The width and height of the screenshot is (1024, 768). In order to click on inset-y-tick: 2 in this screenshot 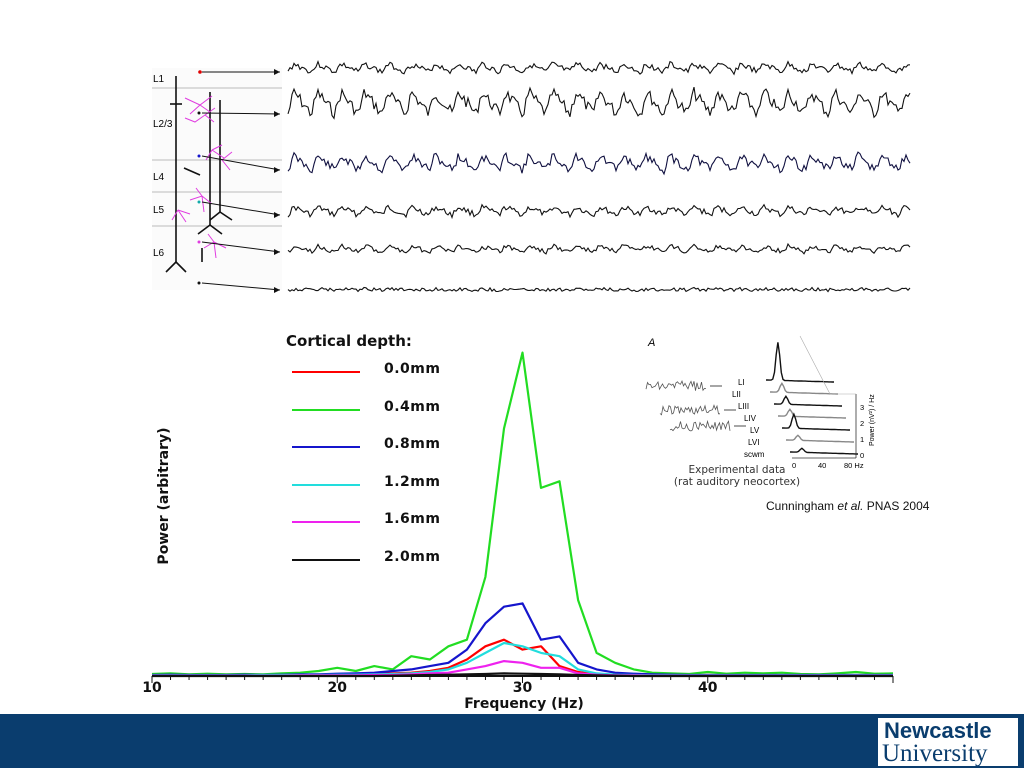, I will do `click(862, 423)`.